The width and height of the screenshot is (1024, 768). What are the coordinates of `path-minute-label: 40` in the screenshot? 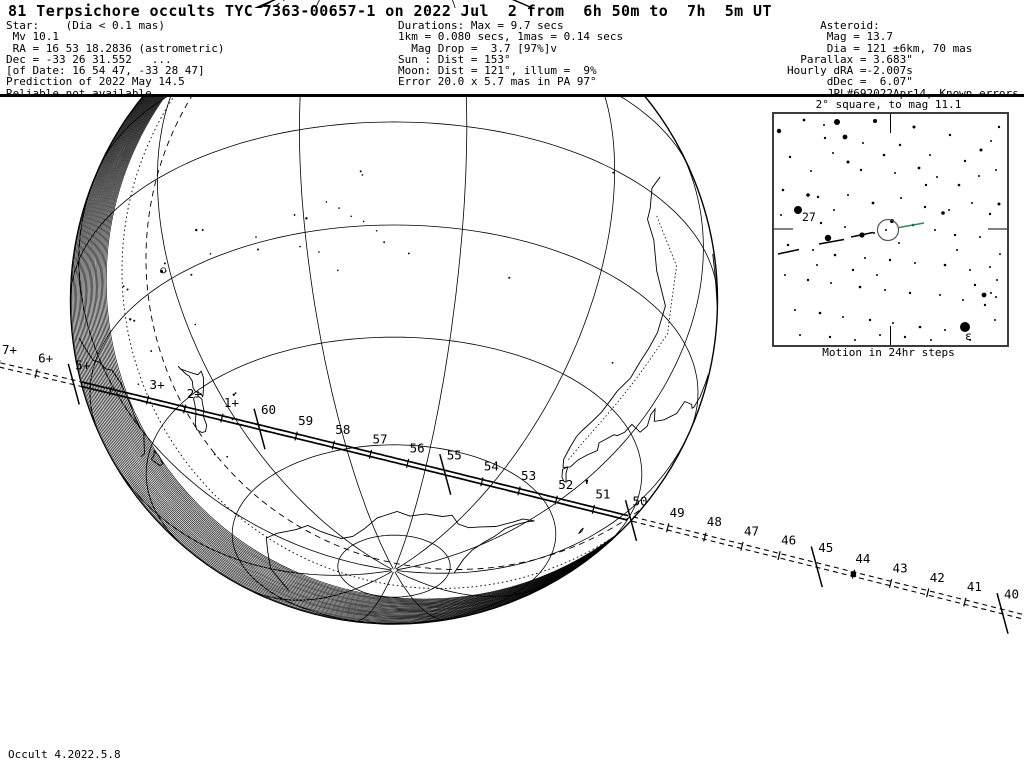 It's located at (1011, 593).